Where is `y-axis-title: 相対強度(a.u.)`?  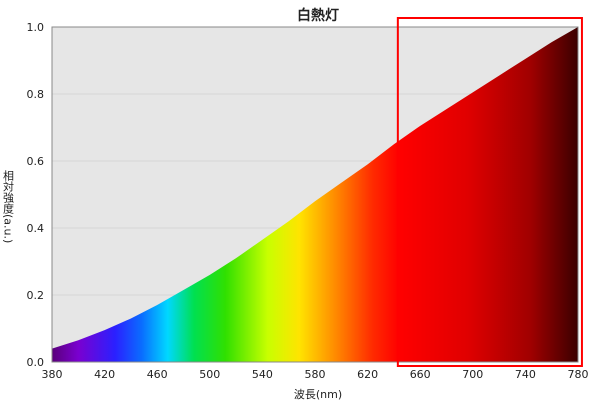 y-axis-title: 相対強度(a.u.) is located at coordinates (8, 207).